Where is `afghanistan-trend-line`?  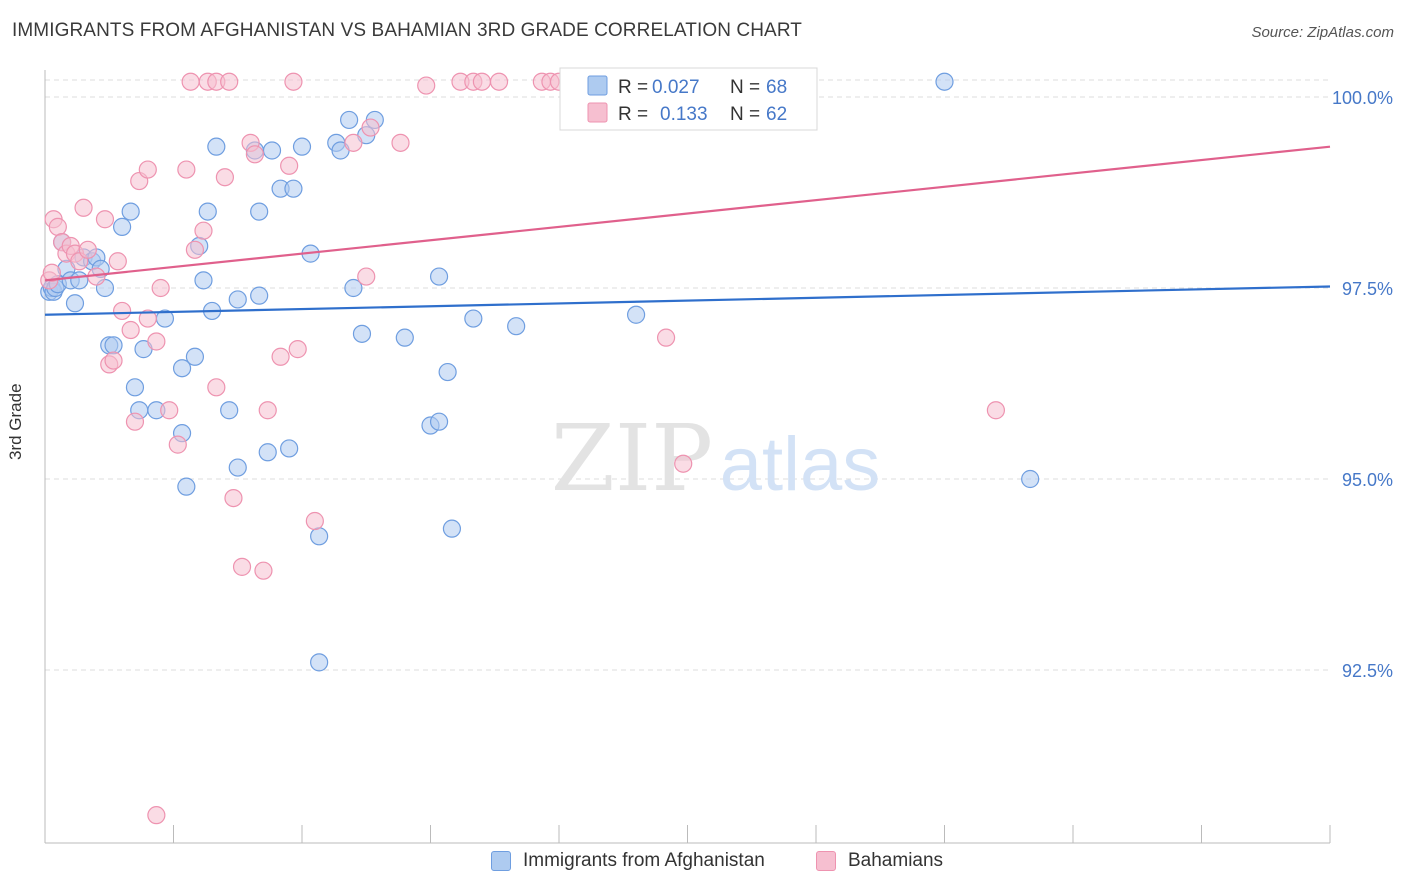 afghanistan-trend-line is located at coordinates (687, 300).